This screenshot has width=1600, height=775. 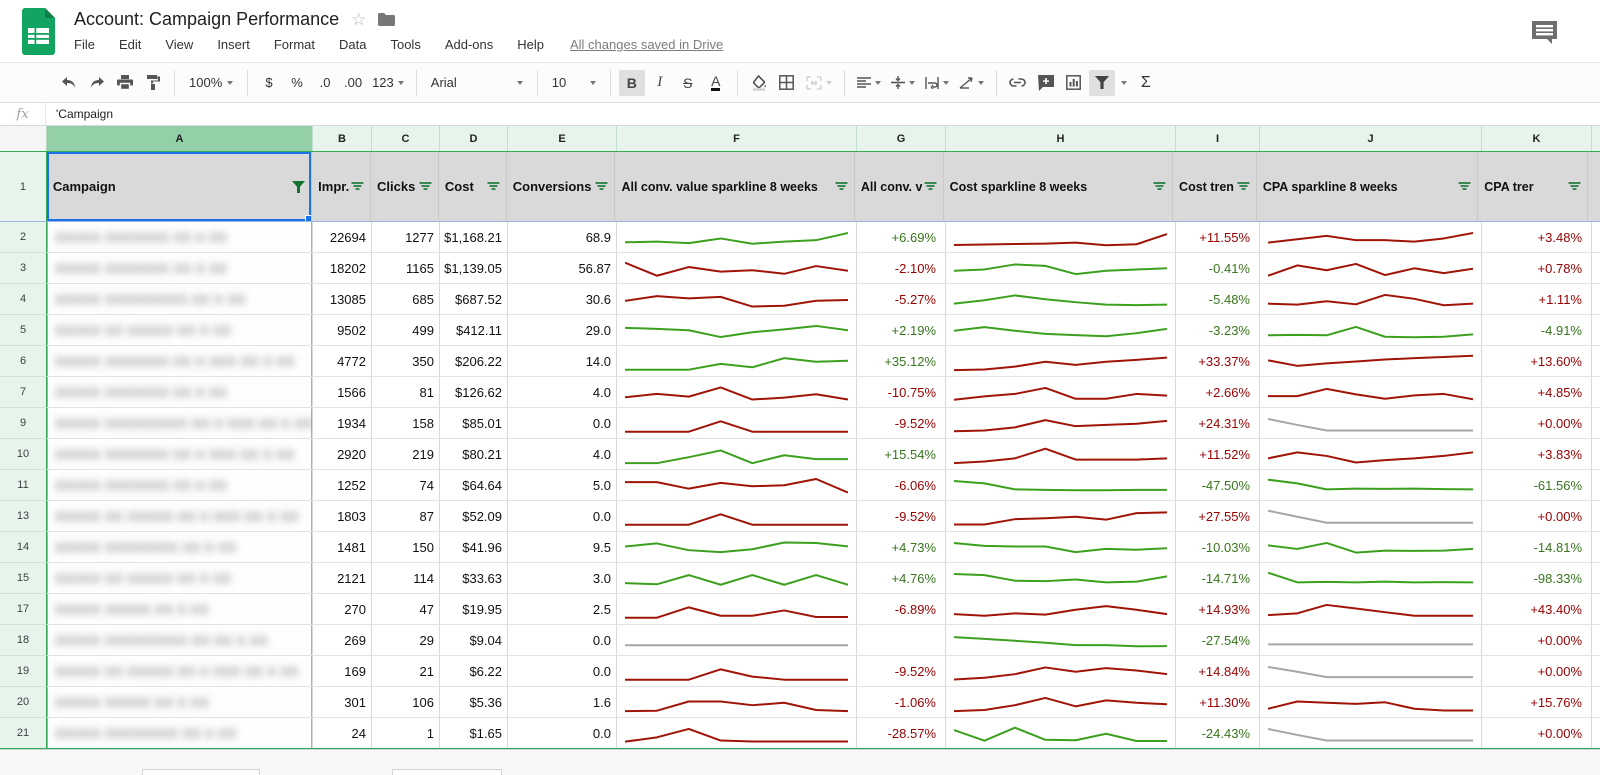 What do you see at coordinates (23, 454) in the screenshot?
I see `row-header-10: 10` at bounding box center [23, 454].